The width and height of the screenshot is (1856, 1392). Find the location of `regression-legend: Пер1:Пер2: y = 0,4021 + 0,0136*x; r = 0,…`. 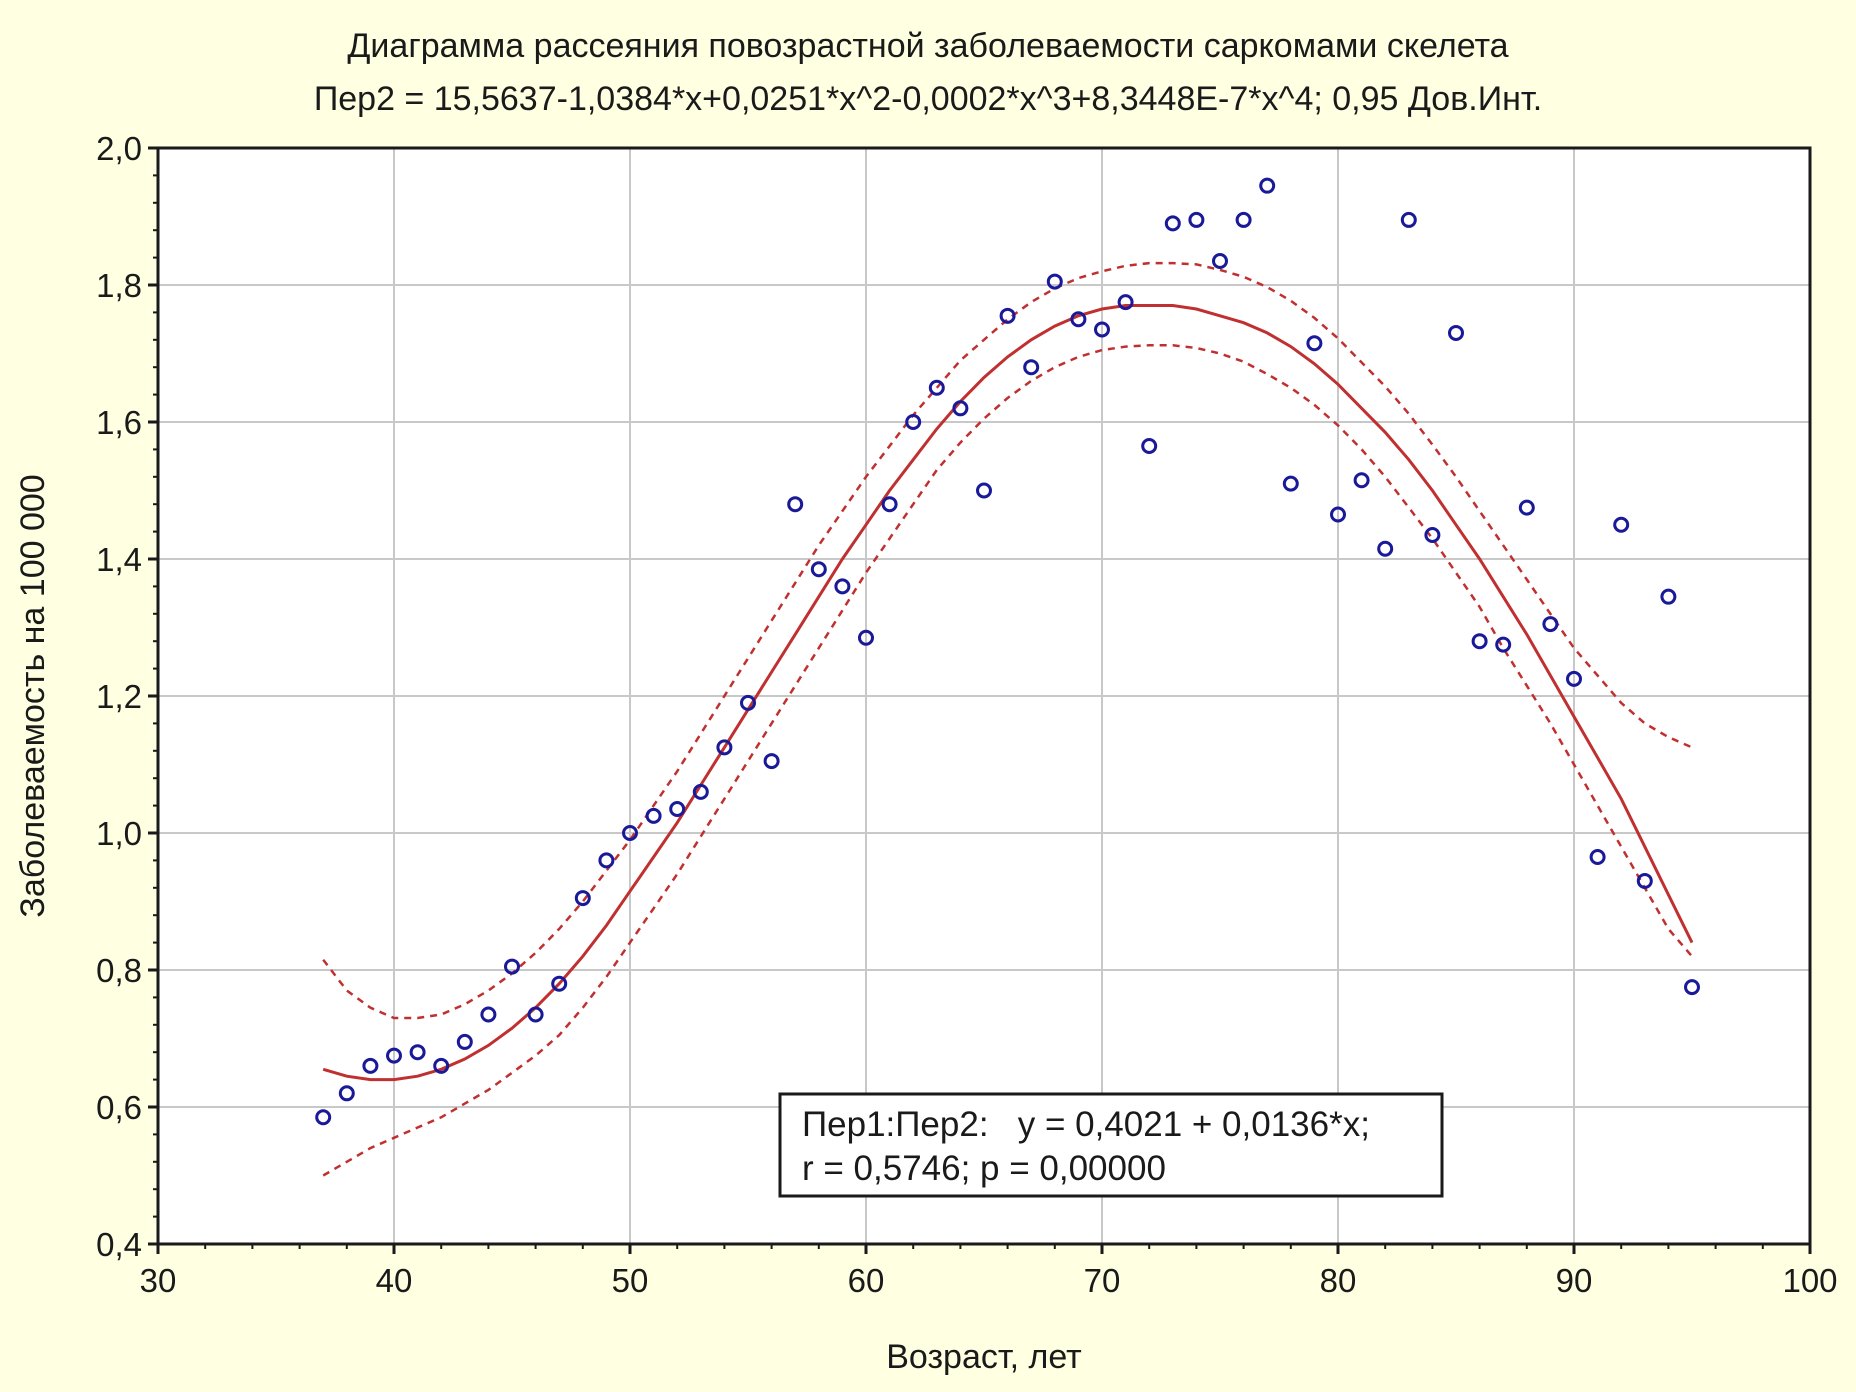

regression-legend: Пер1:Пер2: y = 0,4021 + 0,0136*x; r = 0,… is located at coordinates (1111, 1145).